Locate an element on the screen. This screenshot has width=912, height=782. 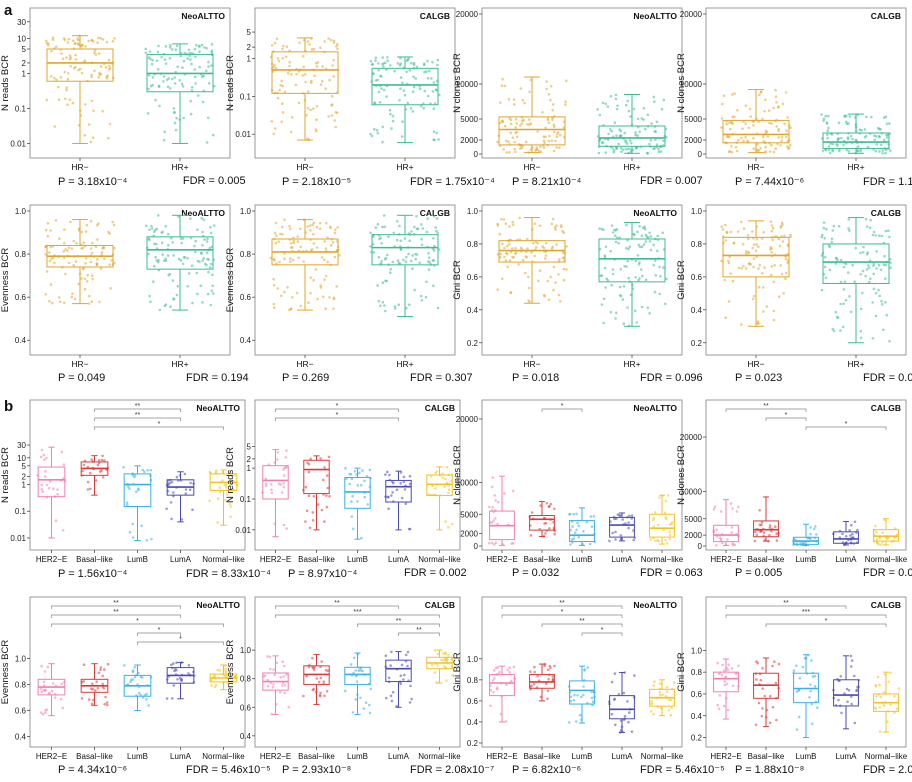
y-tick-label: 5000 is located at coordinates (469, 119).